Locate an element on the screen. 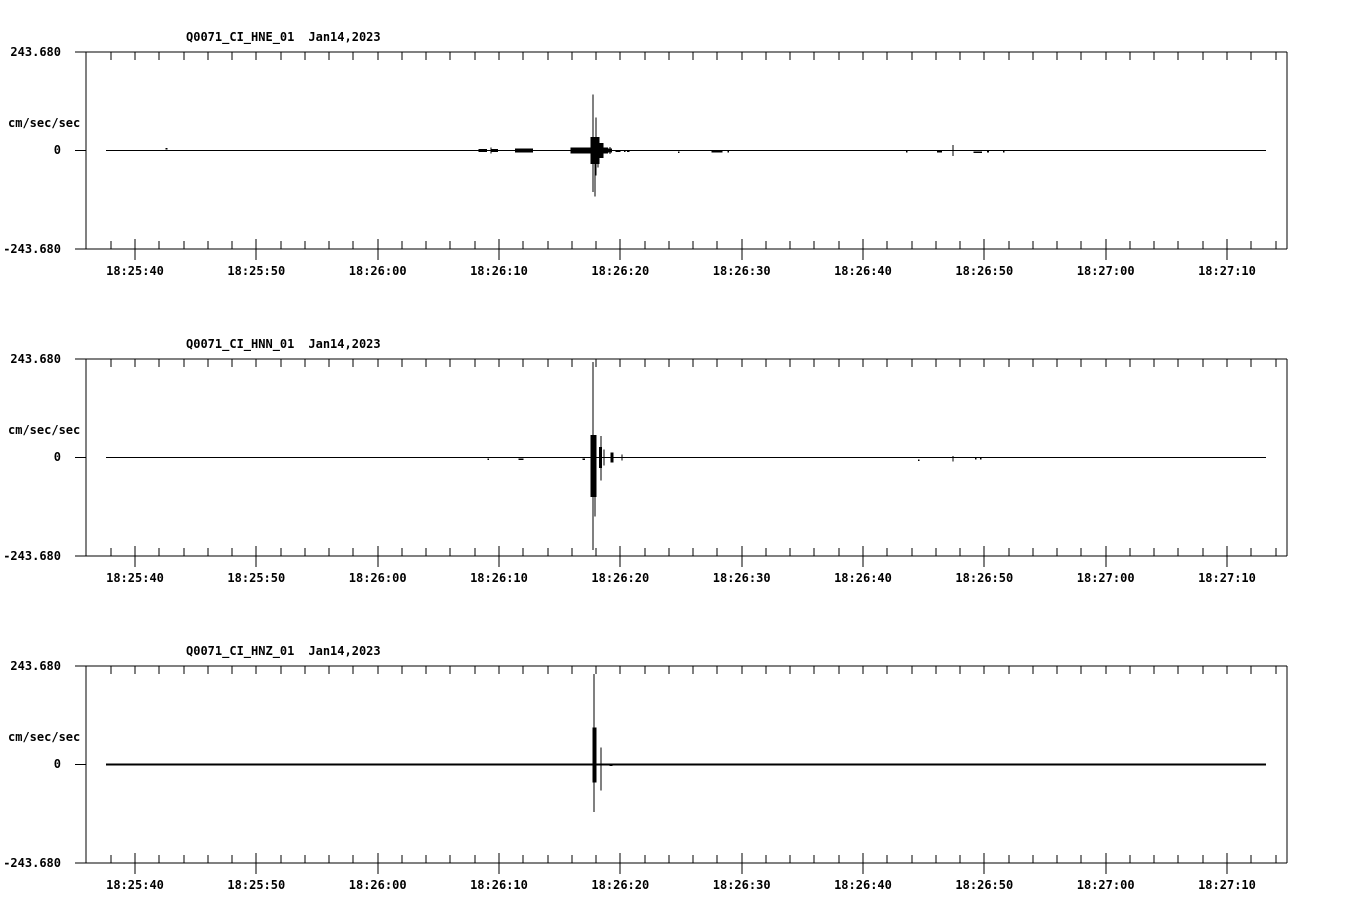 The height and width of the screenshot is (924, 1358). panel-title: Q0071_CI_HNZ_01 Jan14,2023 is located at coordinates (283, 651).